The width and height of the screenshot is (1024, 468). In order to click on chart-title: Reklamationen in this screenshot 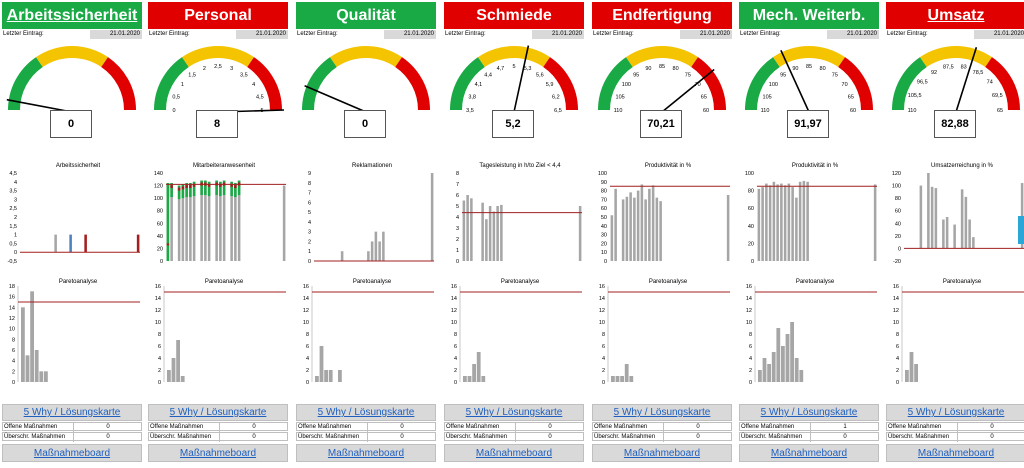, I will do `click(372, 166)`.